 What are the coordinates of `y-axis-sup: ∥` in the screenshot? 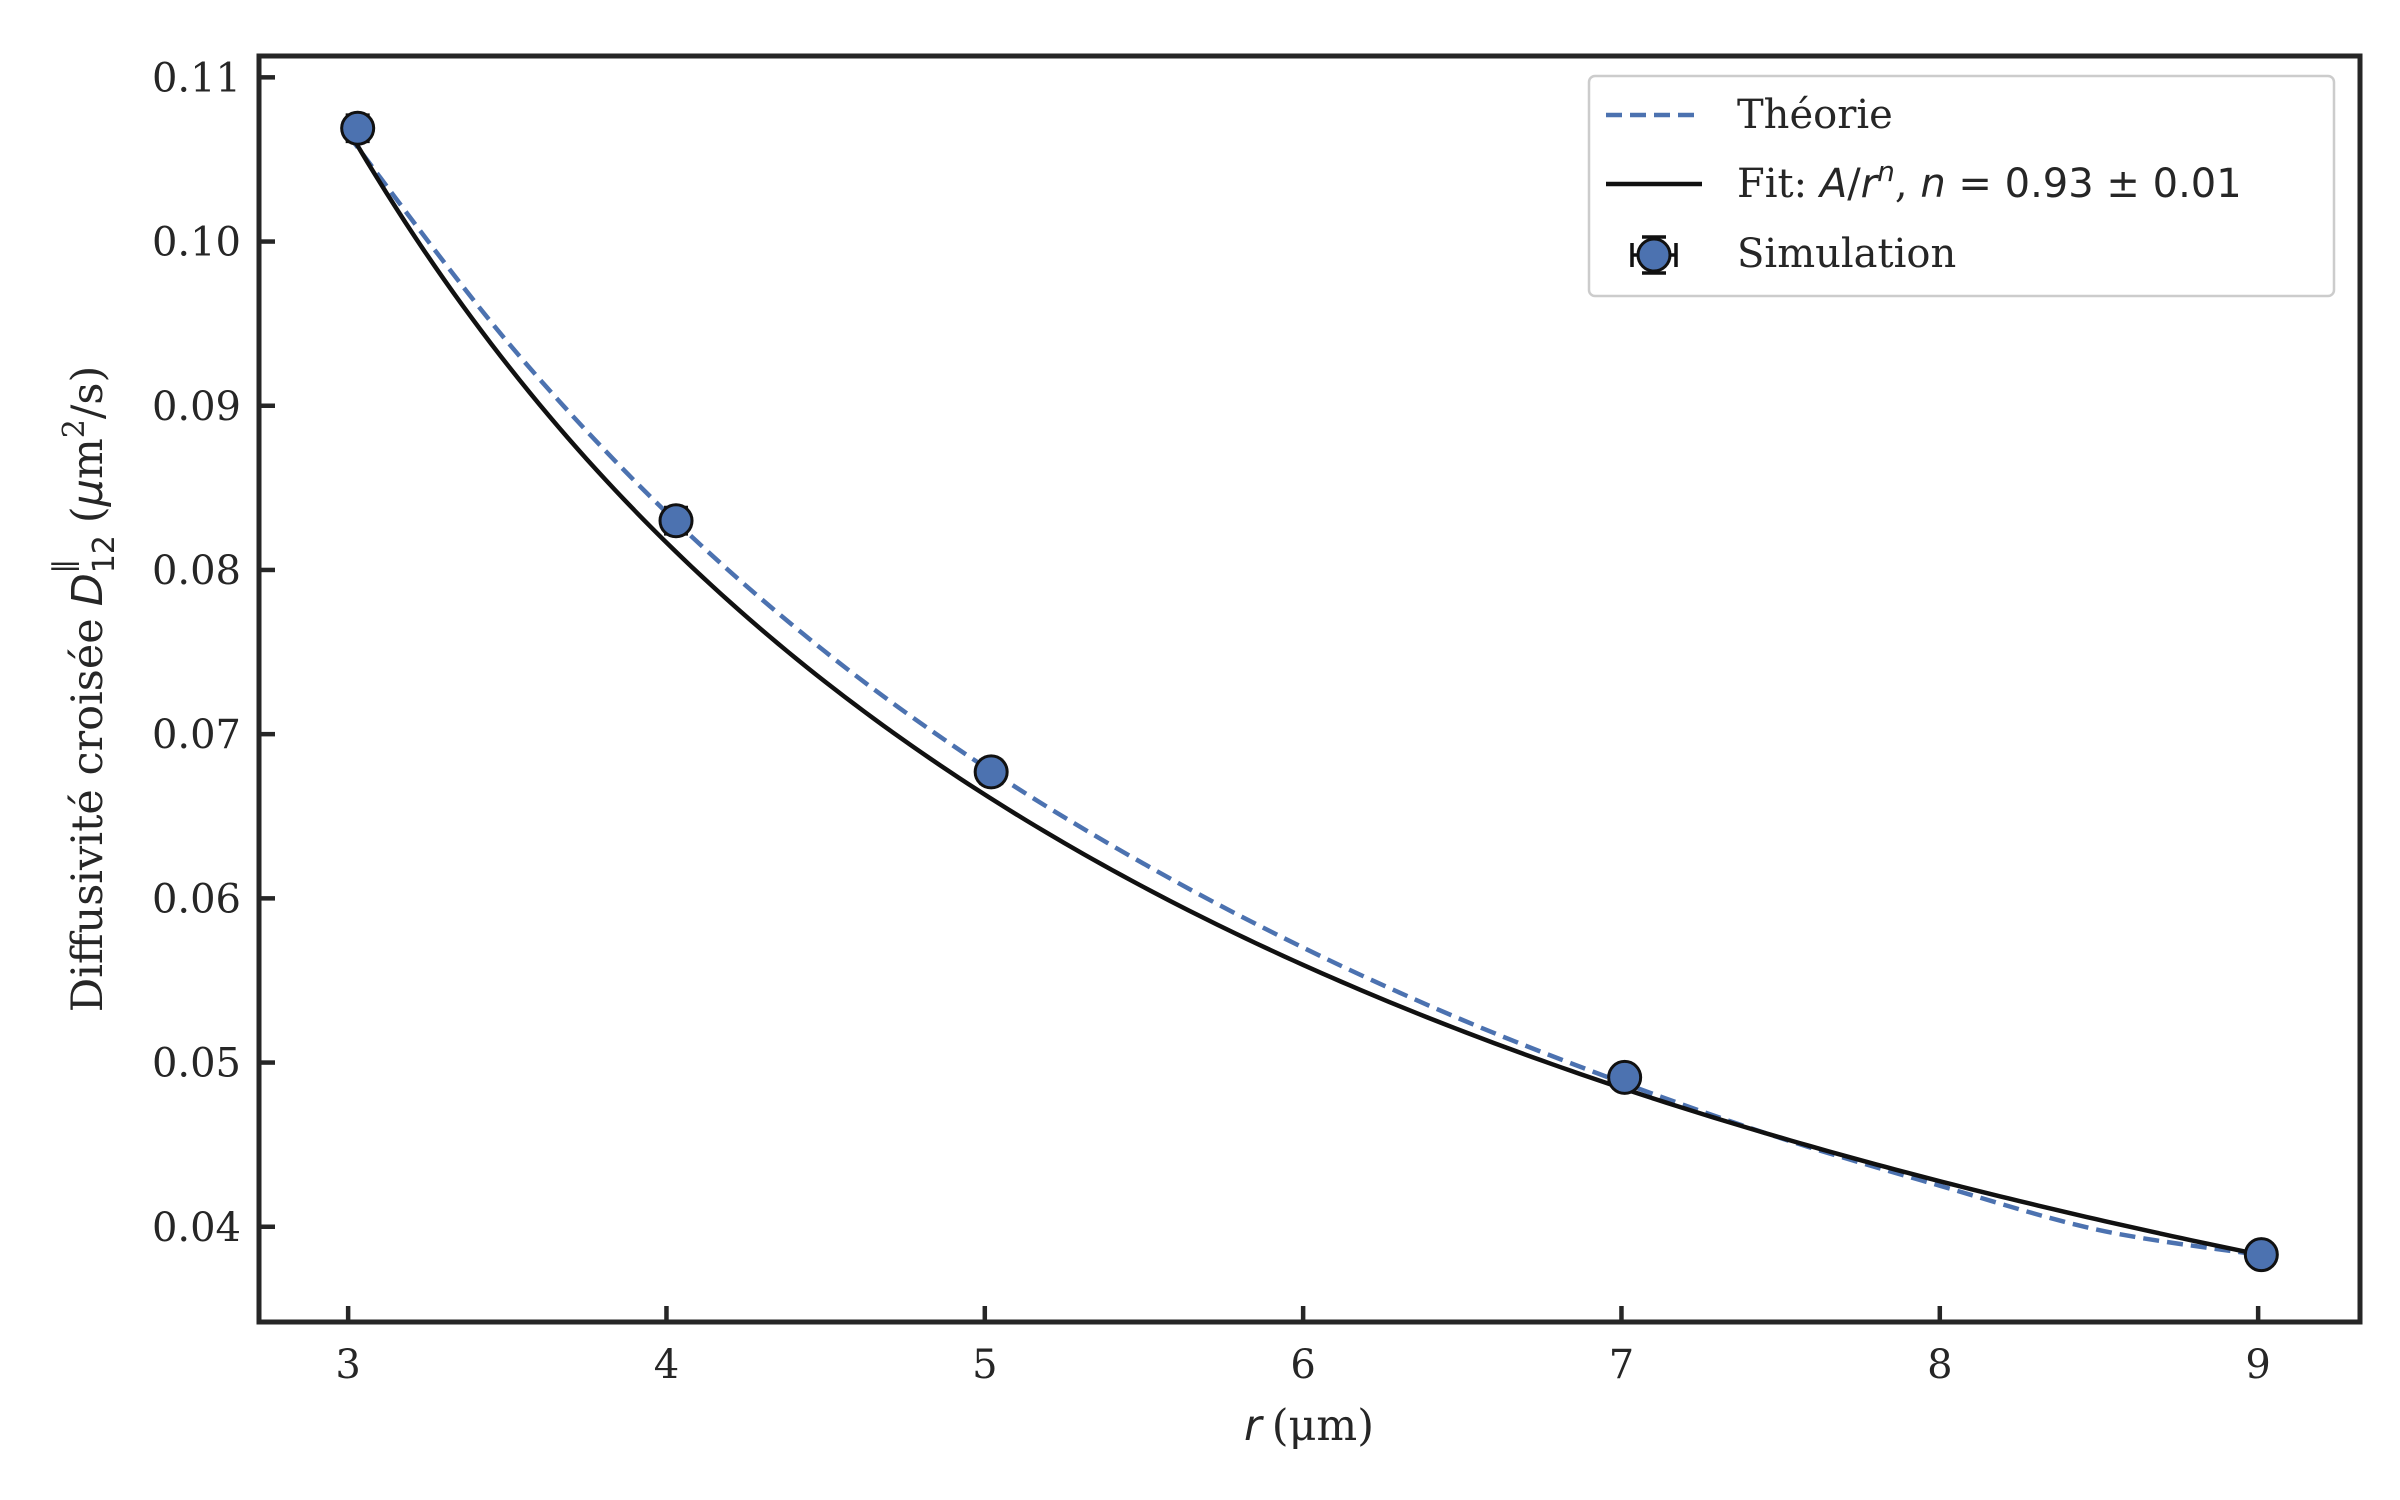 It's located at (66, 566).